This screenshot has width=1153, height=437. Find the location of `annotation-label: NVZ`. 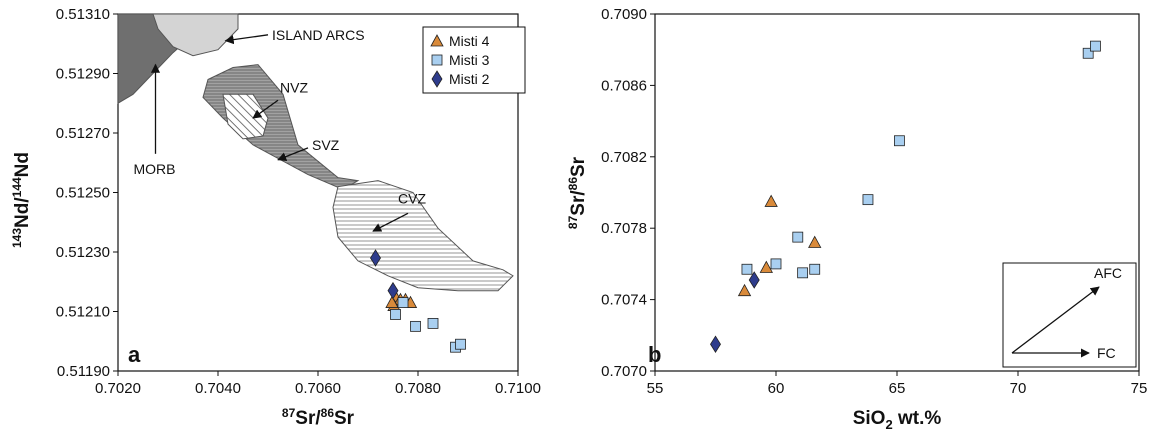

annotation-label: NVZ is located at coordinates (294, 87).